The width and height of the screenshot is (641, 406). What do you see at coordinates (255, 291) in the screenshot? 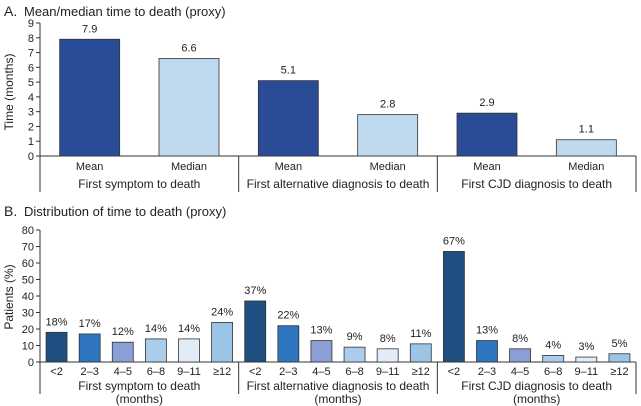
I see `panel-b-bar-value-label: 37%` at bounding box center [255, 291].